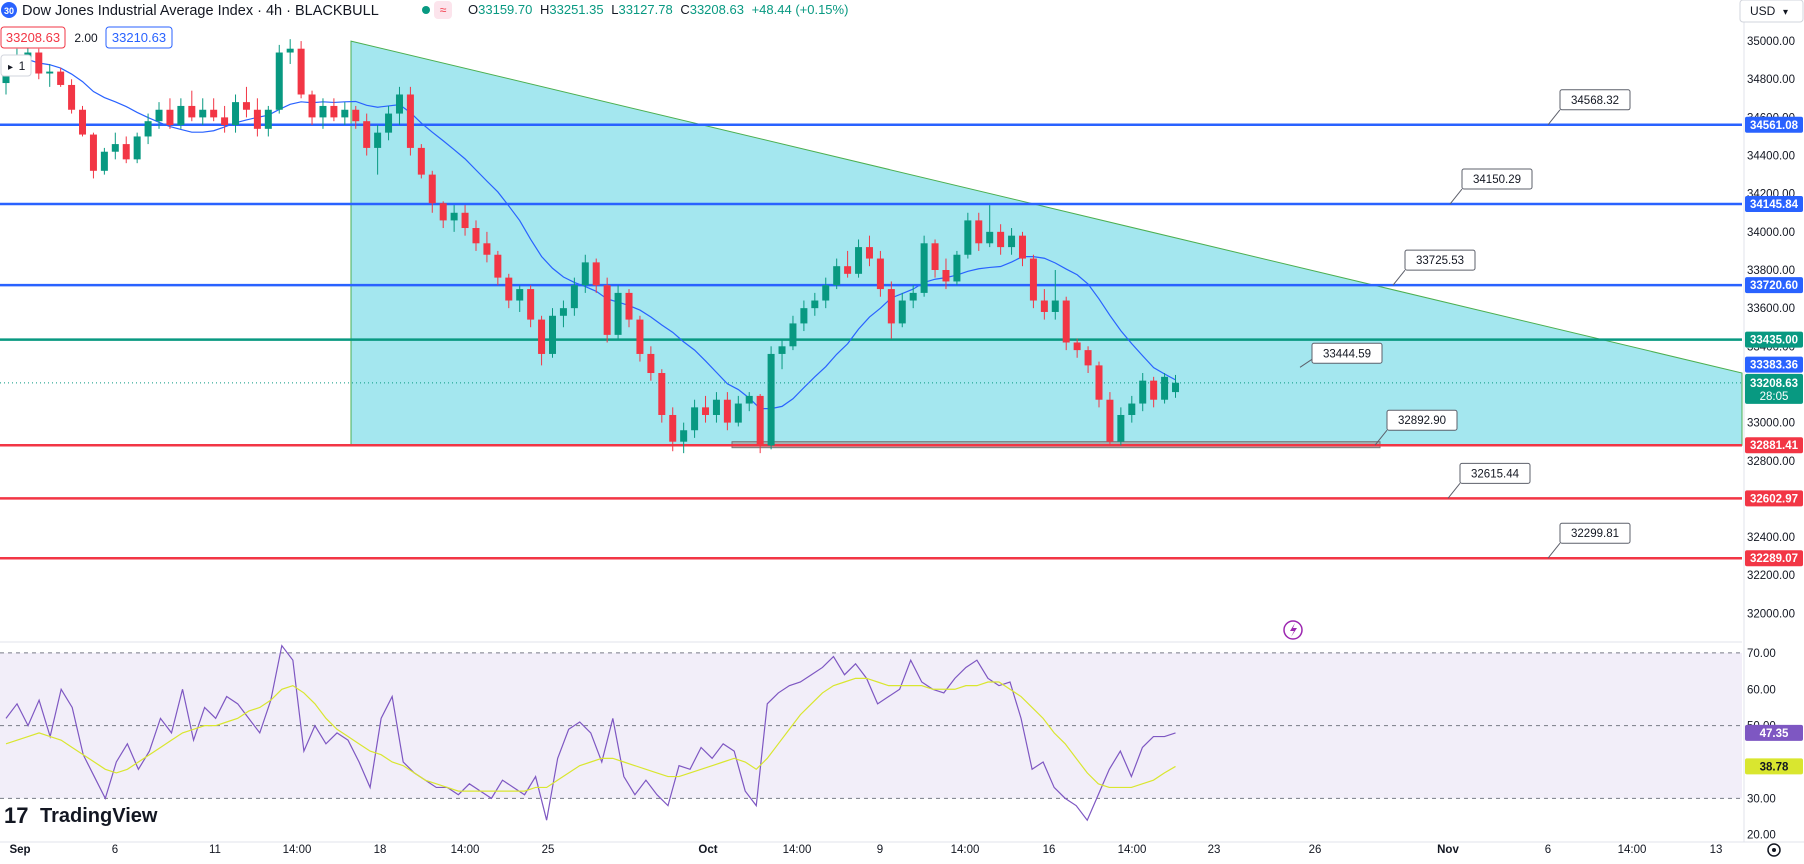 The image size is (1804, 864). I want to click on sell-button, so click(33, 37).